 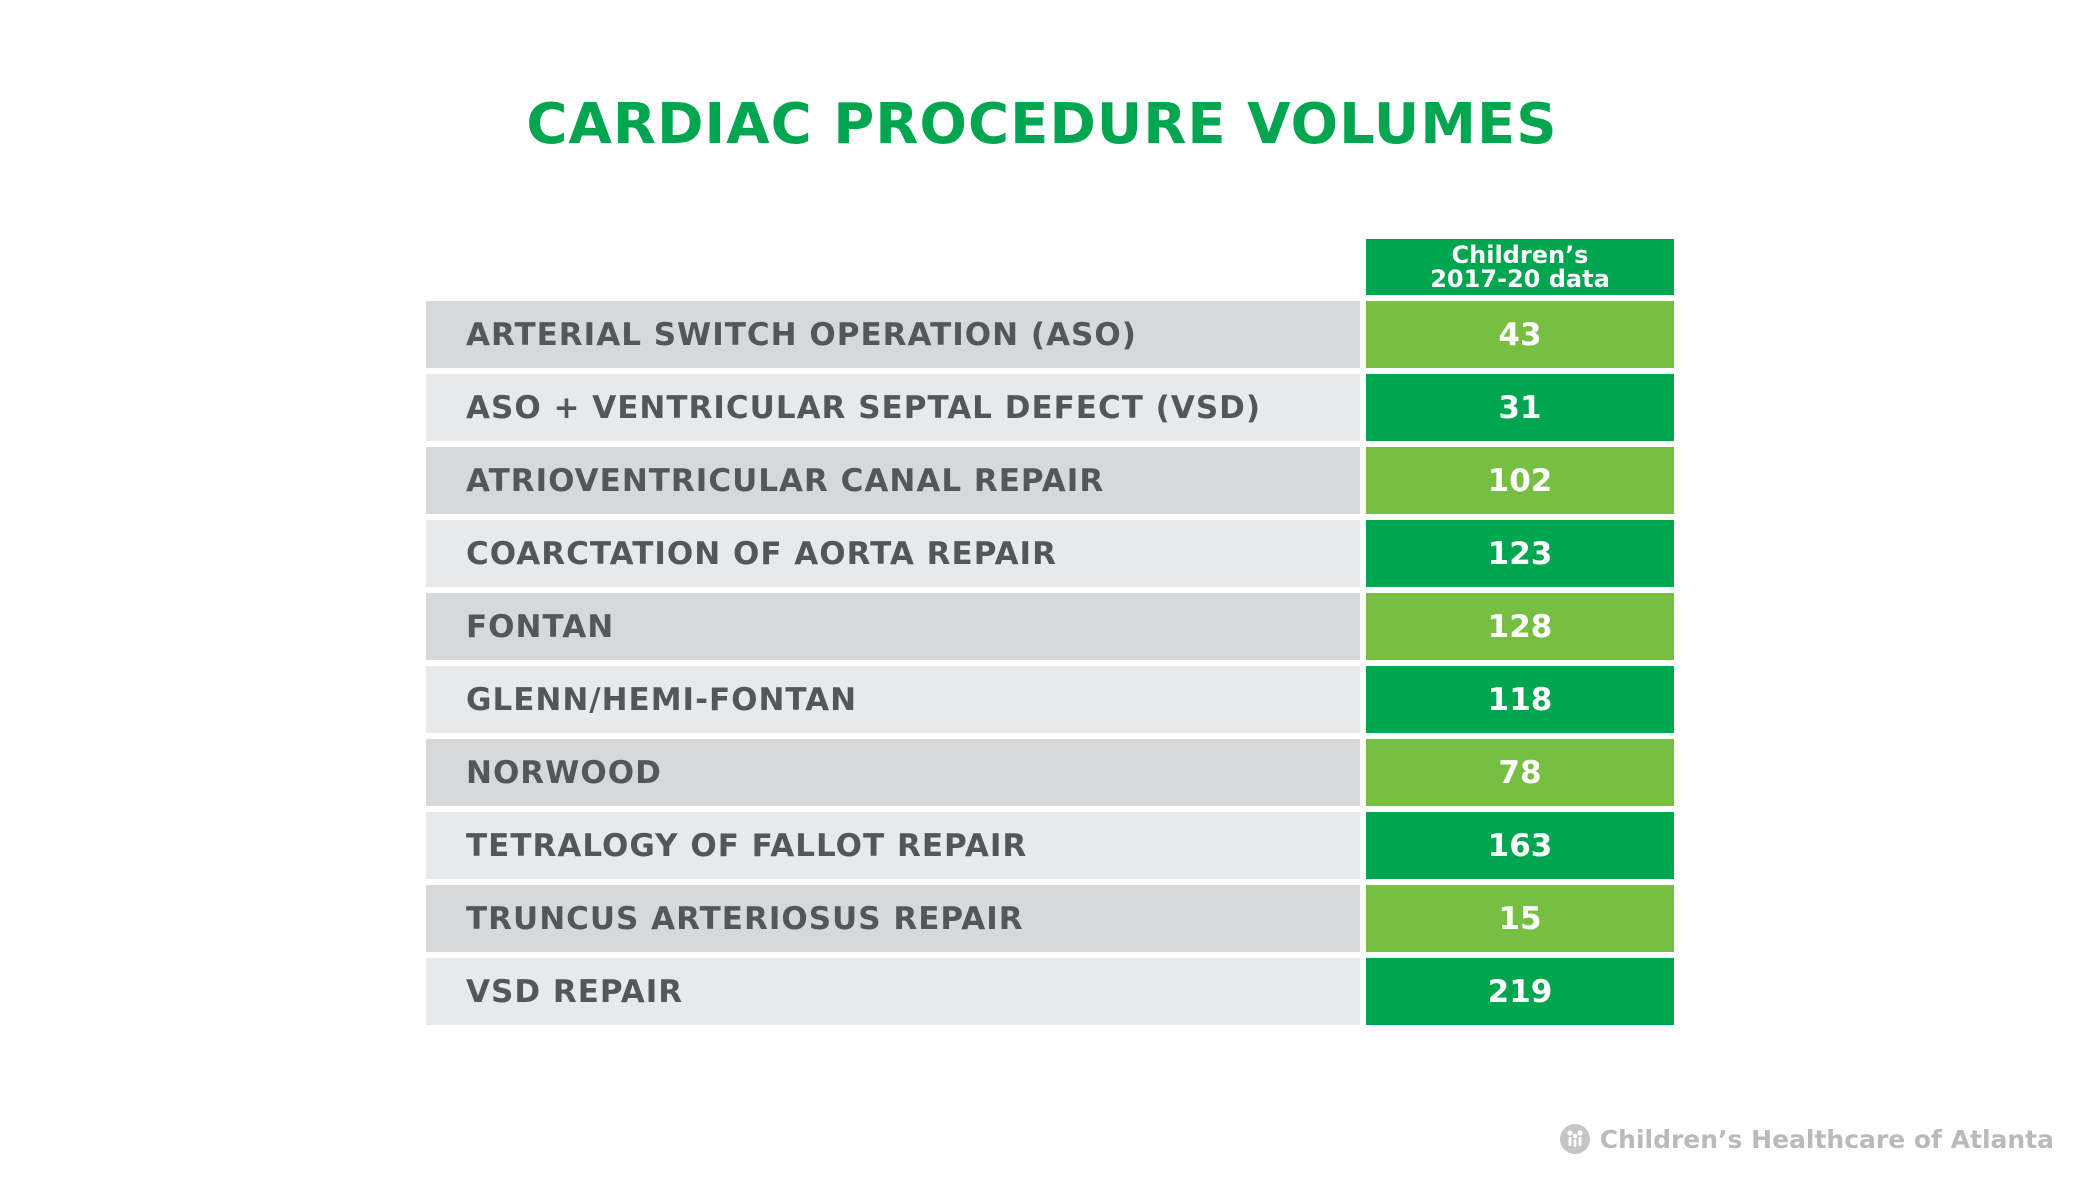 I want to click on table-row: ARTERIAL SWITCH OPERATION (ASO) 43, so click(x=1050, y=334).